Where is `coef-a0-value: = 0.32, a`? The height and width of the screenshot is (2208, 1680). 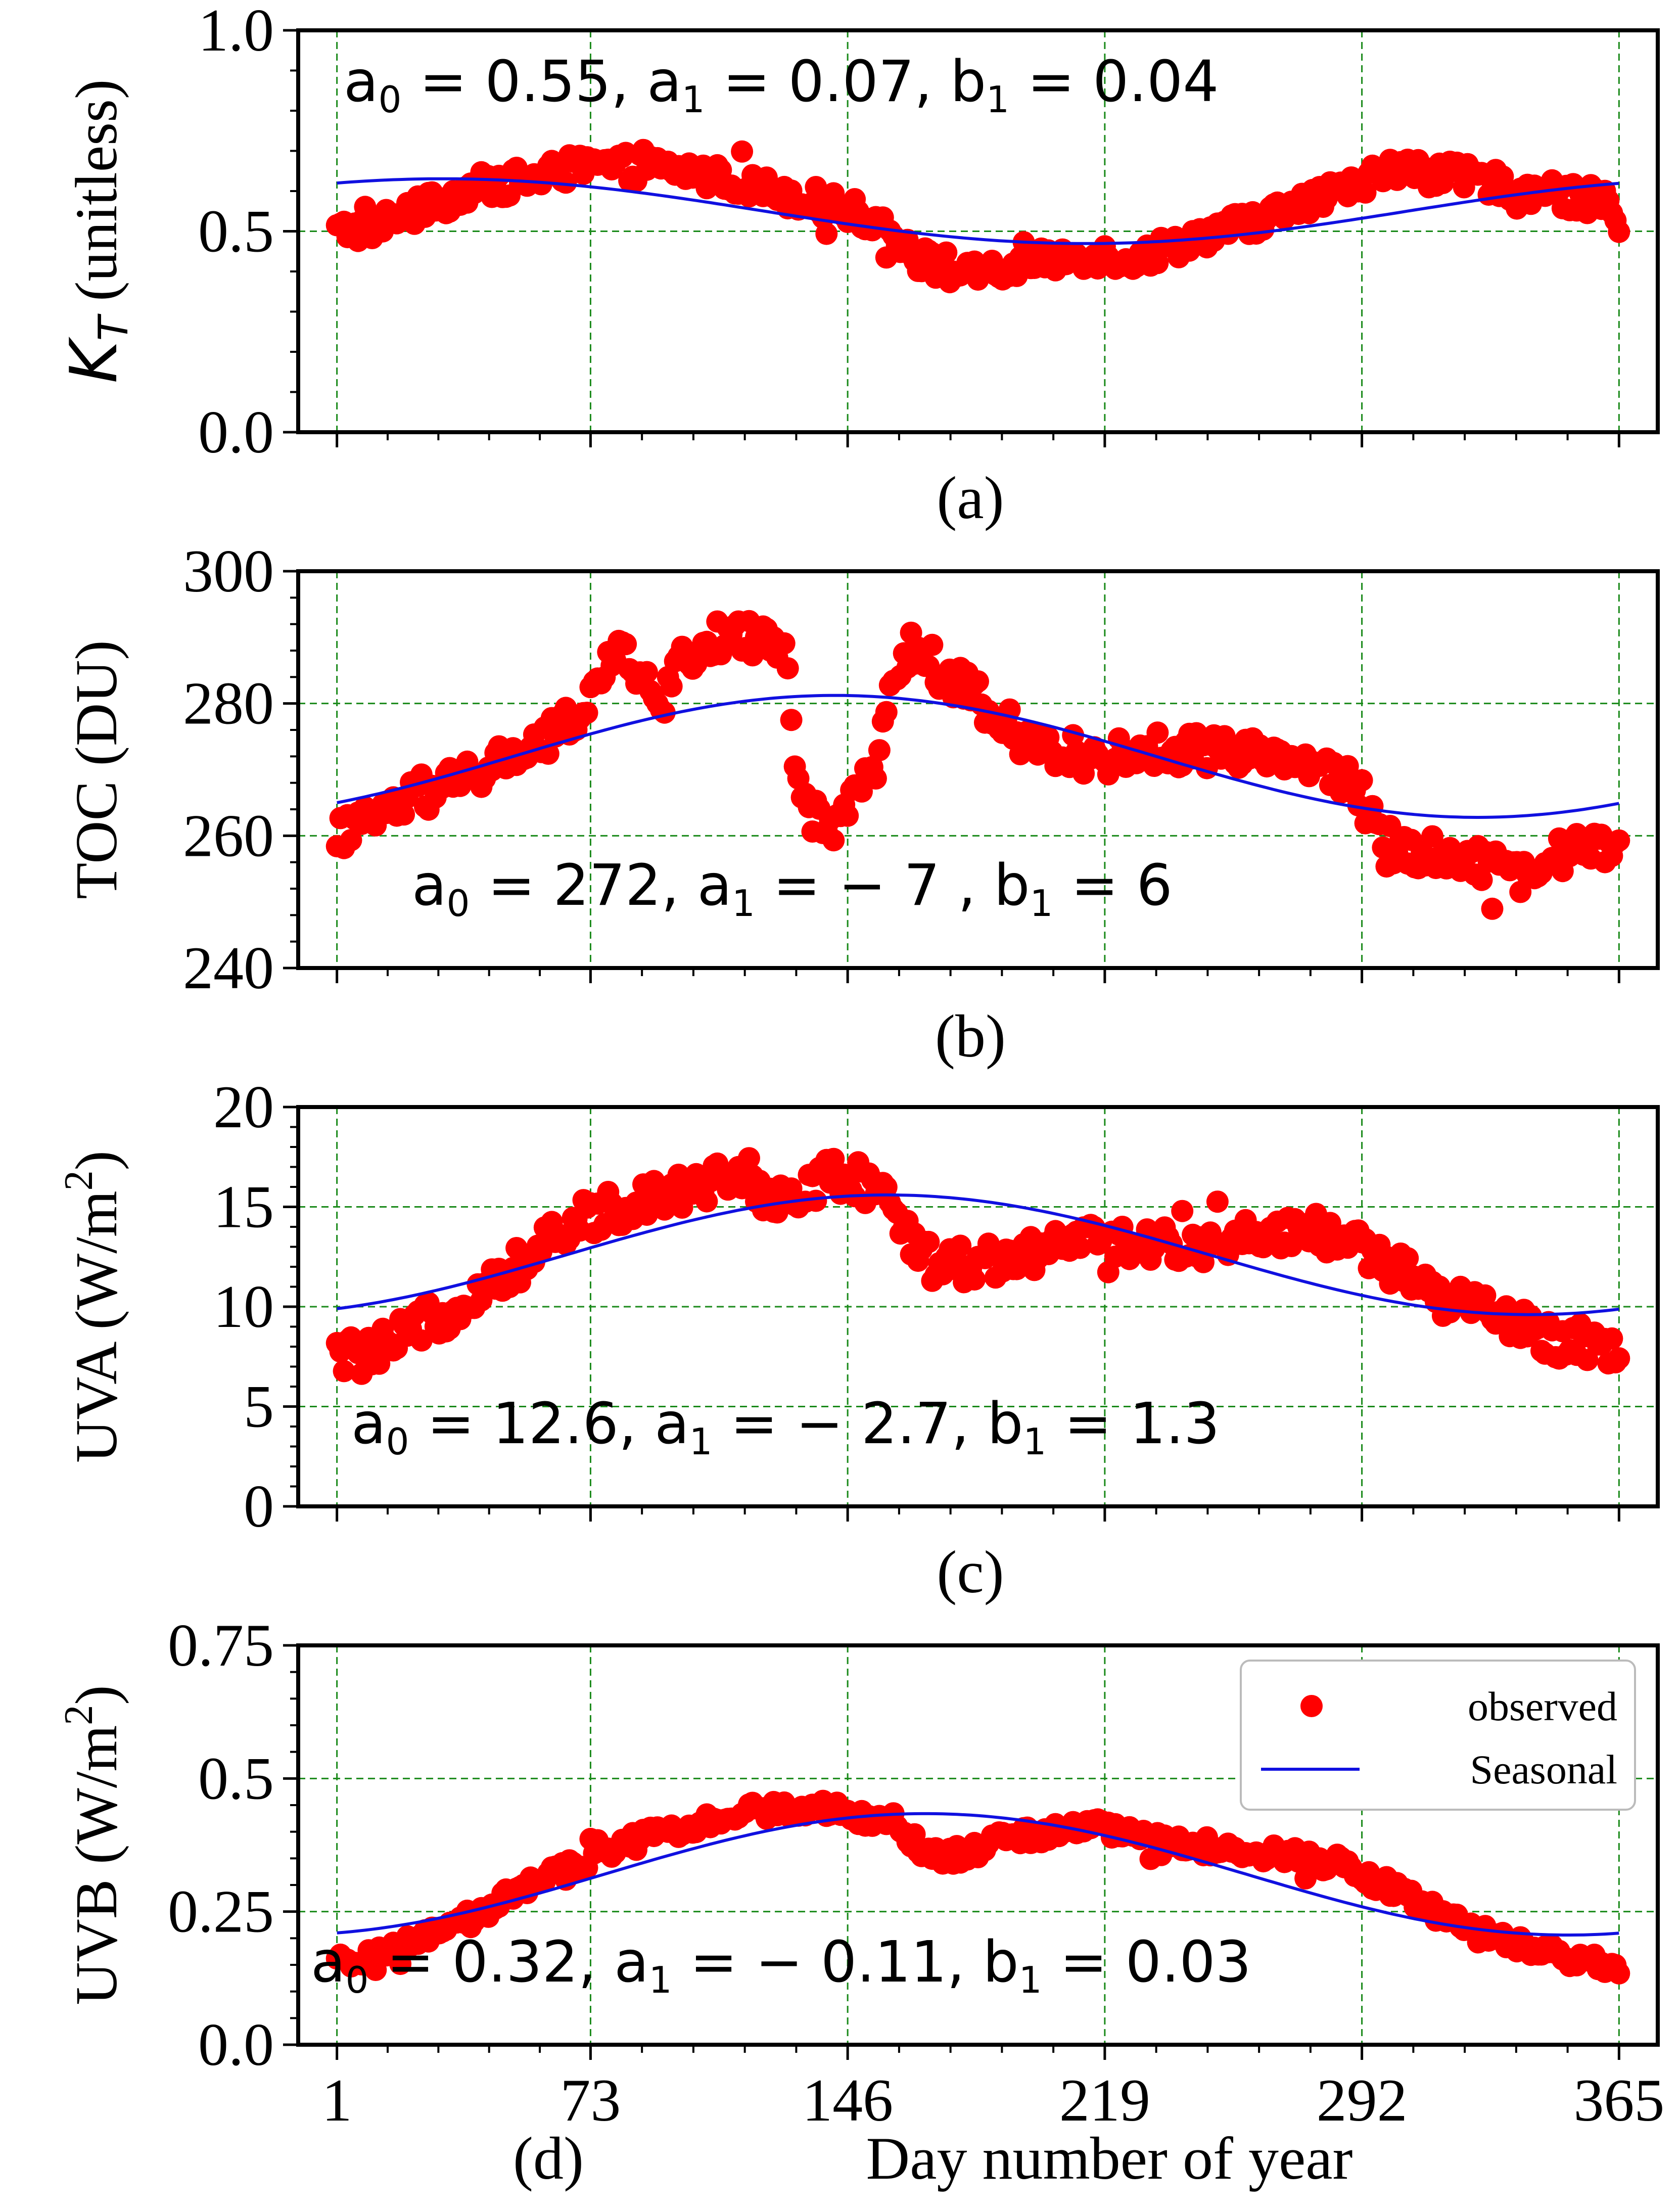
coef-a0-value: = 0.32, a is located at coordinates (508, 1962).